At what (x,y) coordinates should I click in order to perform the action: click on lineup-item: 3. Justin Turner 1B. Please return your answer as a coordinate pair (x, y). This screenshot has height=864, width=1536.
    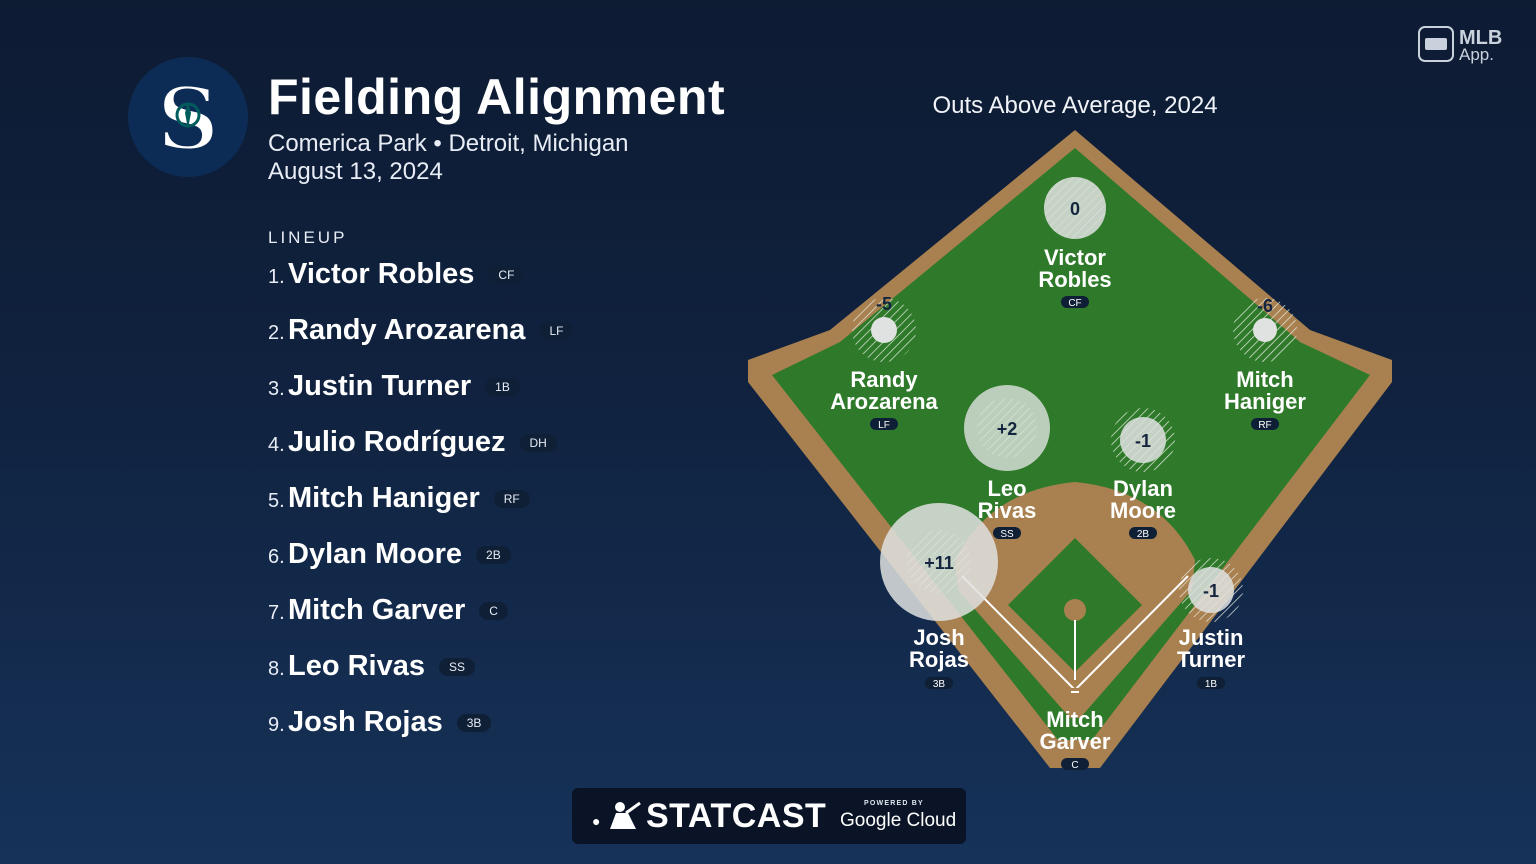
    Looking at the image, I should click on (394, 390).